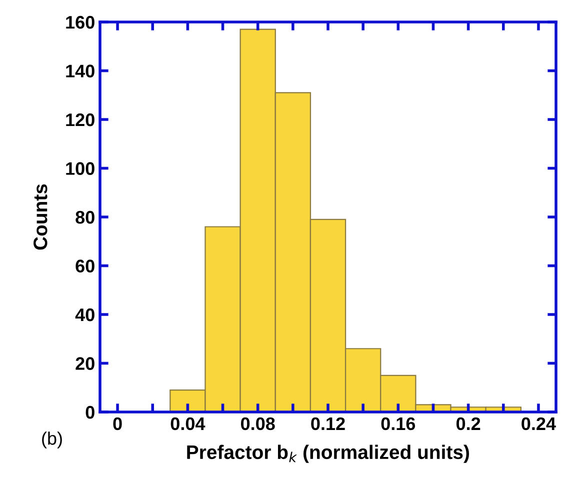  I want to click on y-tick-label: 100, so click(80, 168).